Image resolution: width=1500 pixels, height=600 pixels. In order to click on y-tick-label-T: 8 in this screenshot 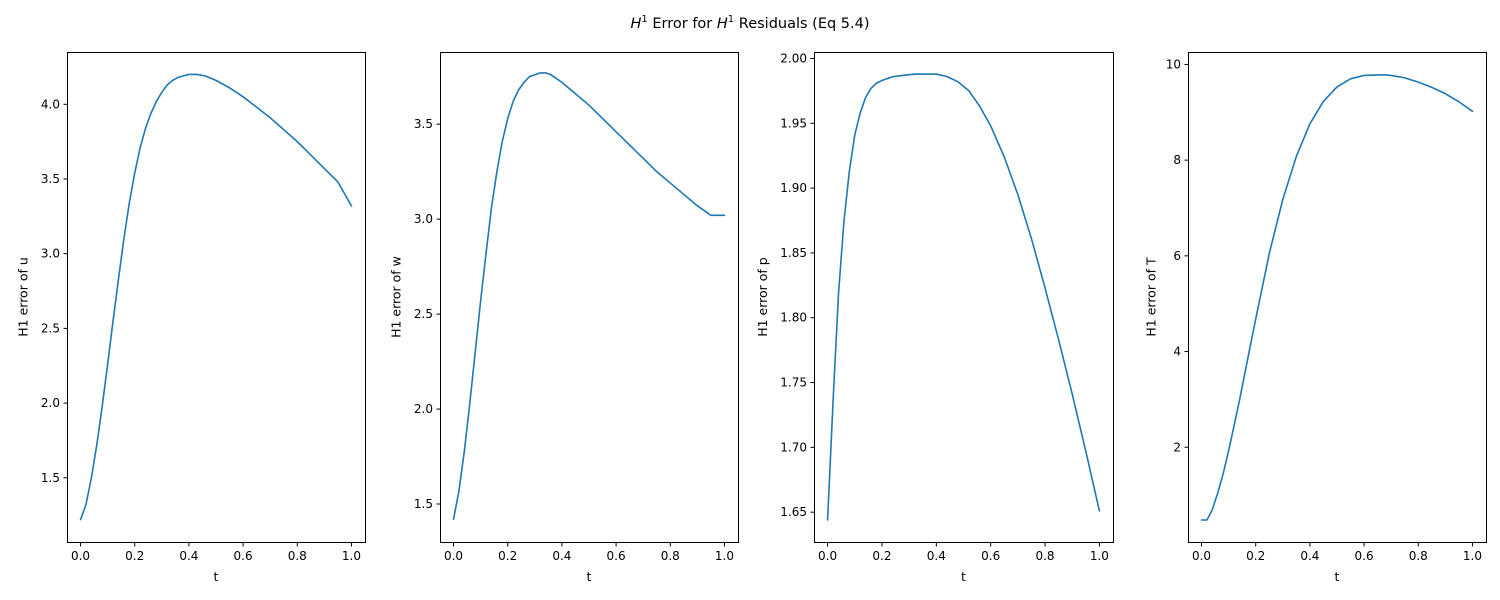, I will do `click(1177, 160)`.